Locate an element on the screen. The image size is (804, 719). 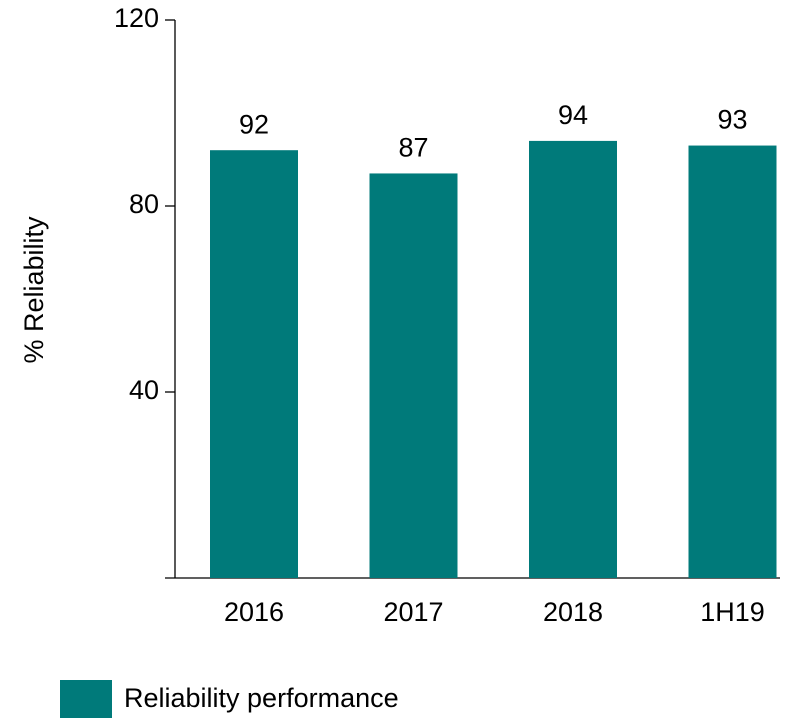
x-tick-label: 2016 is located at coordinates (254, 612).